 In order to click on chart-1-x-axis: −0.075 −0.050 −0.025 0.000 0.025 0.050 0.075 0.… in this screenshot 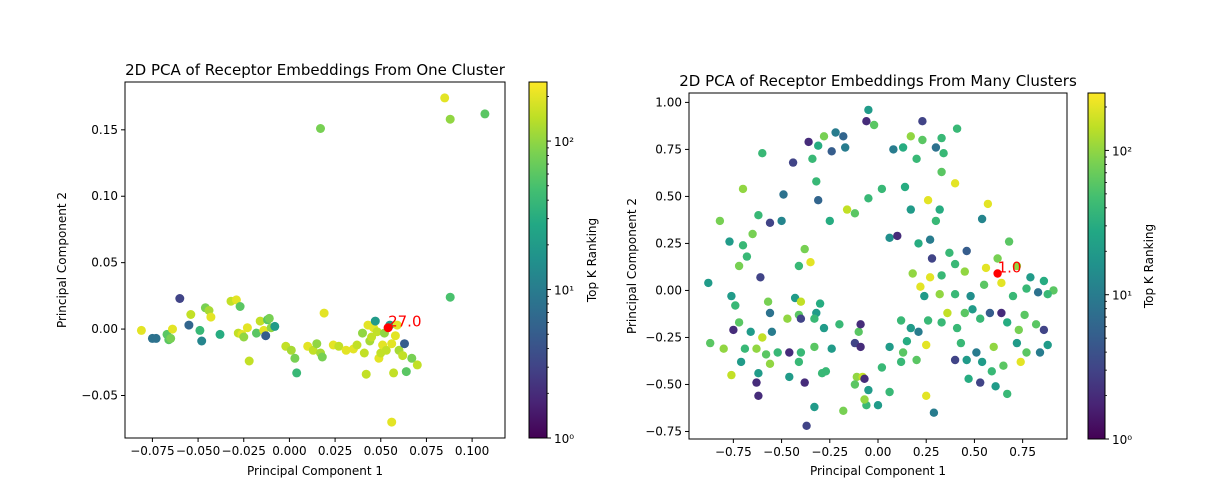, I will do `click(309, 448)`.